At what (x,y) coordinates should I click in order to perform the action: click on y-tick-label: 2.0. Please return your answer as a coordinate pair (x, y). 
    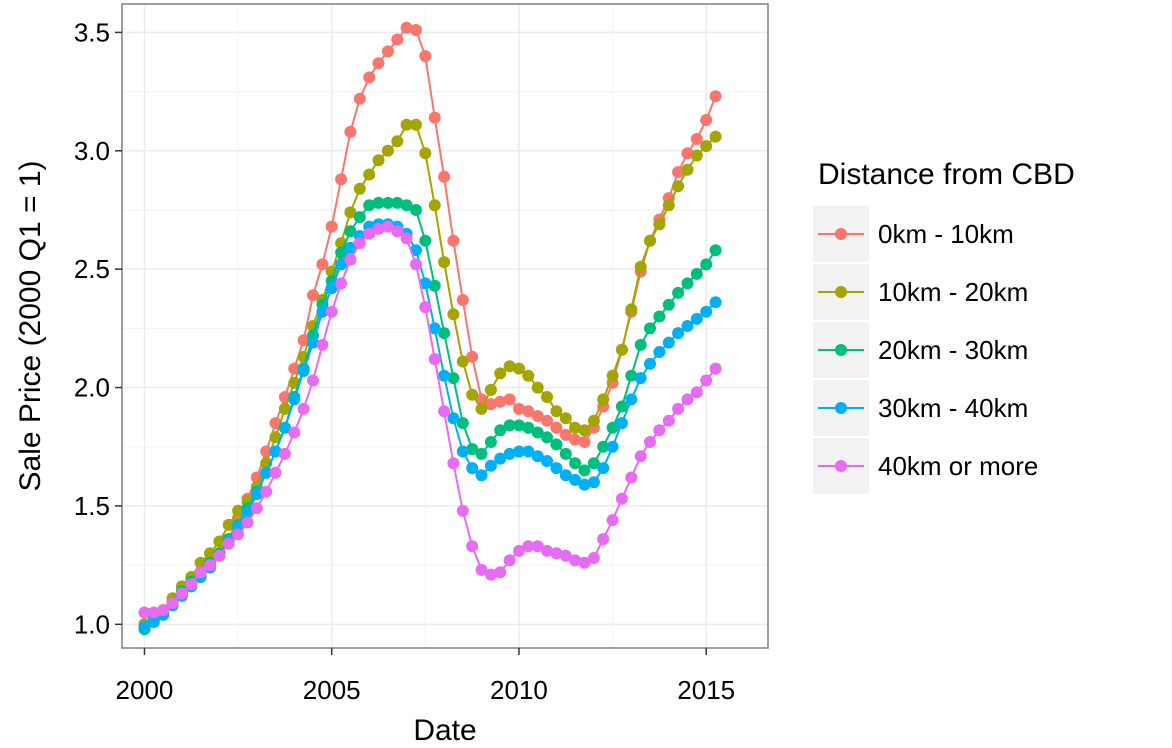
    Looking at the image, I should click on (92, 388).